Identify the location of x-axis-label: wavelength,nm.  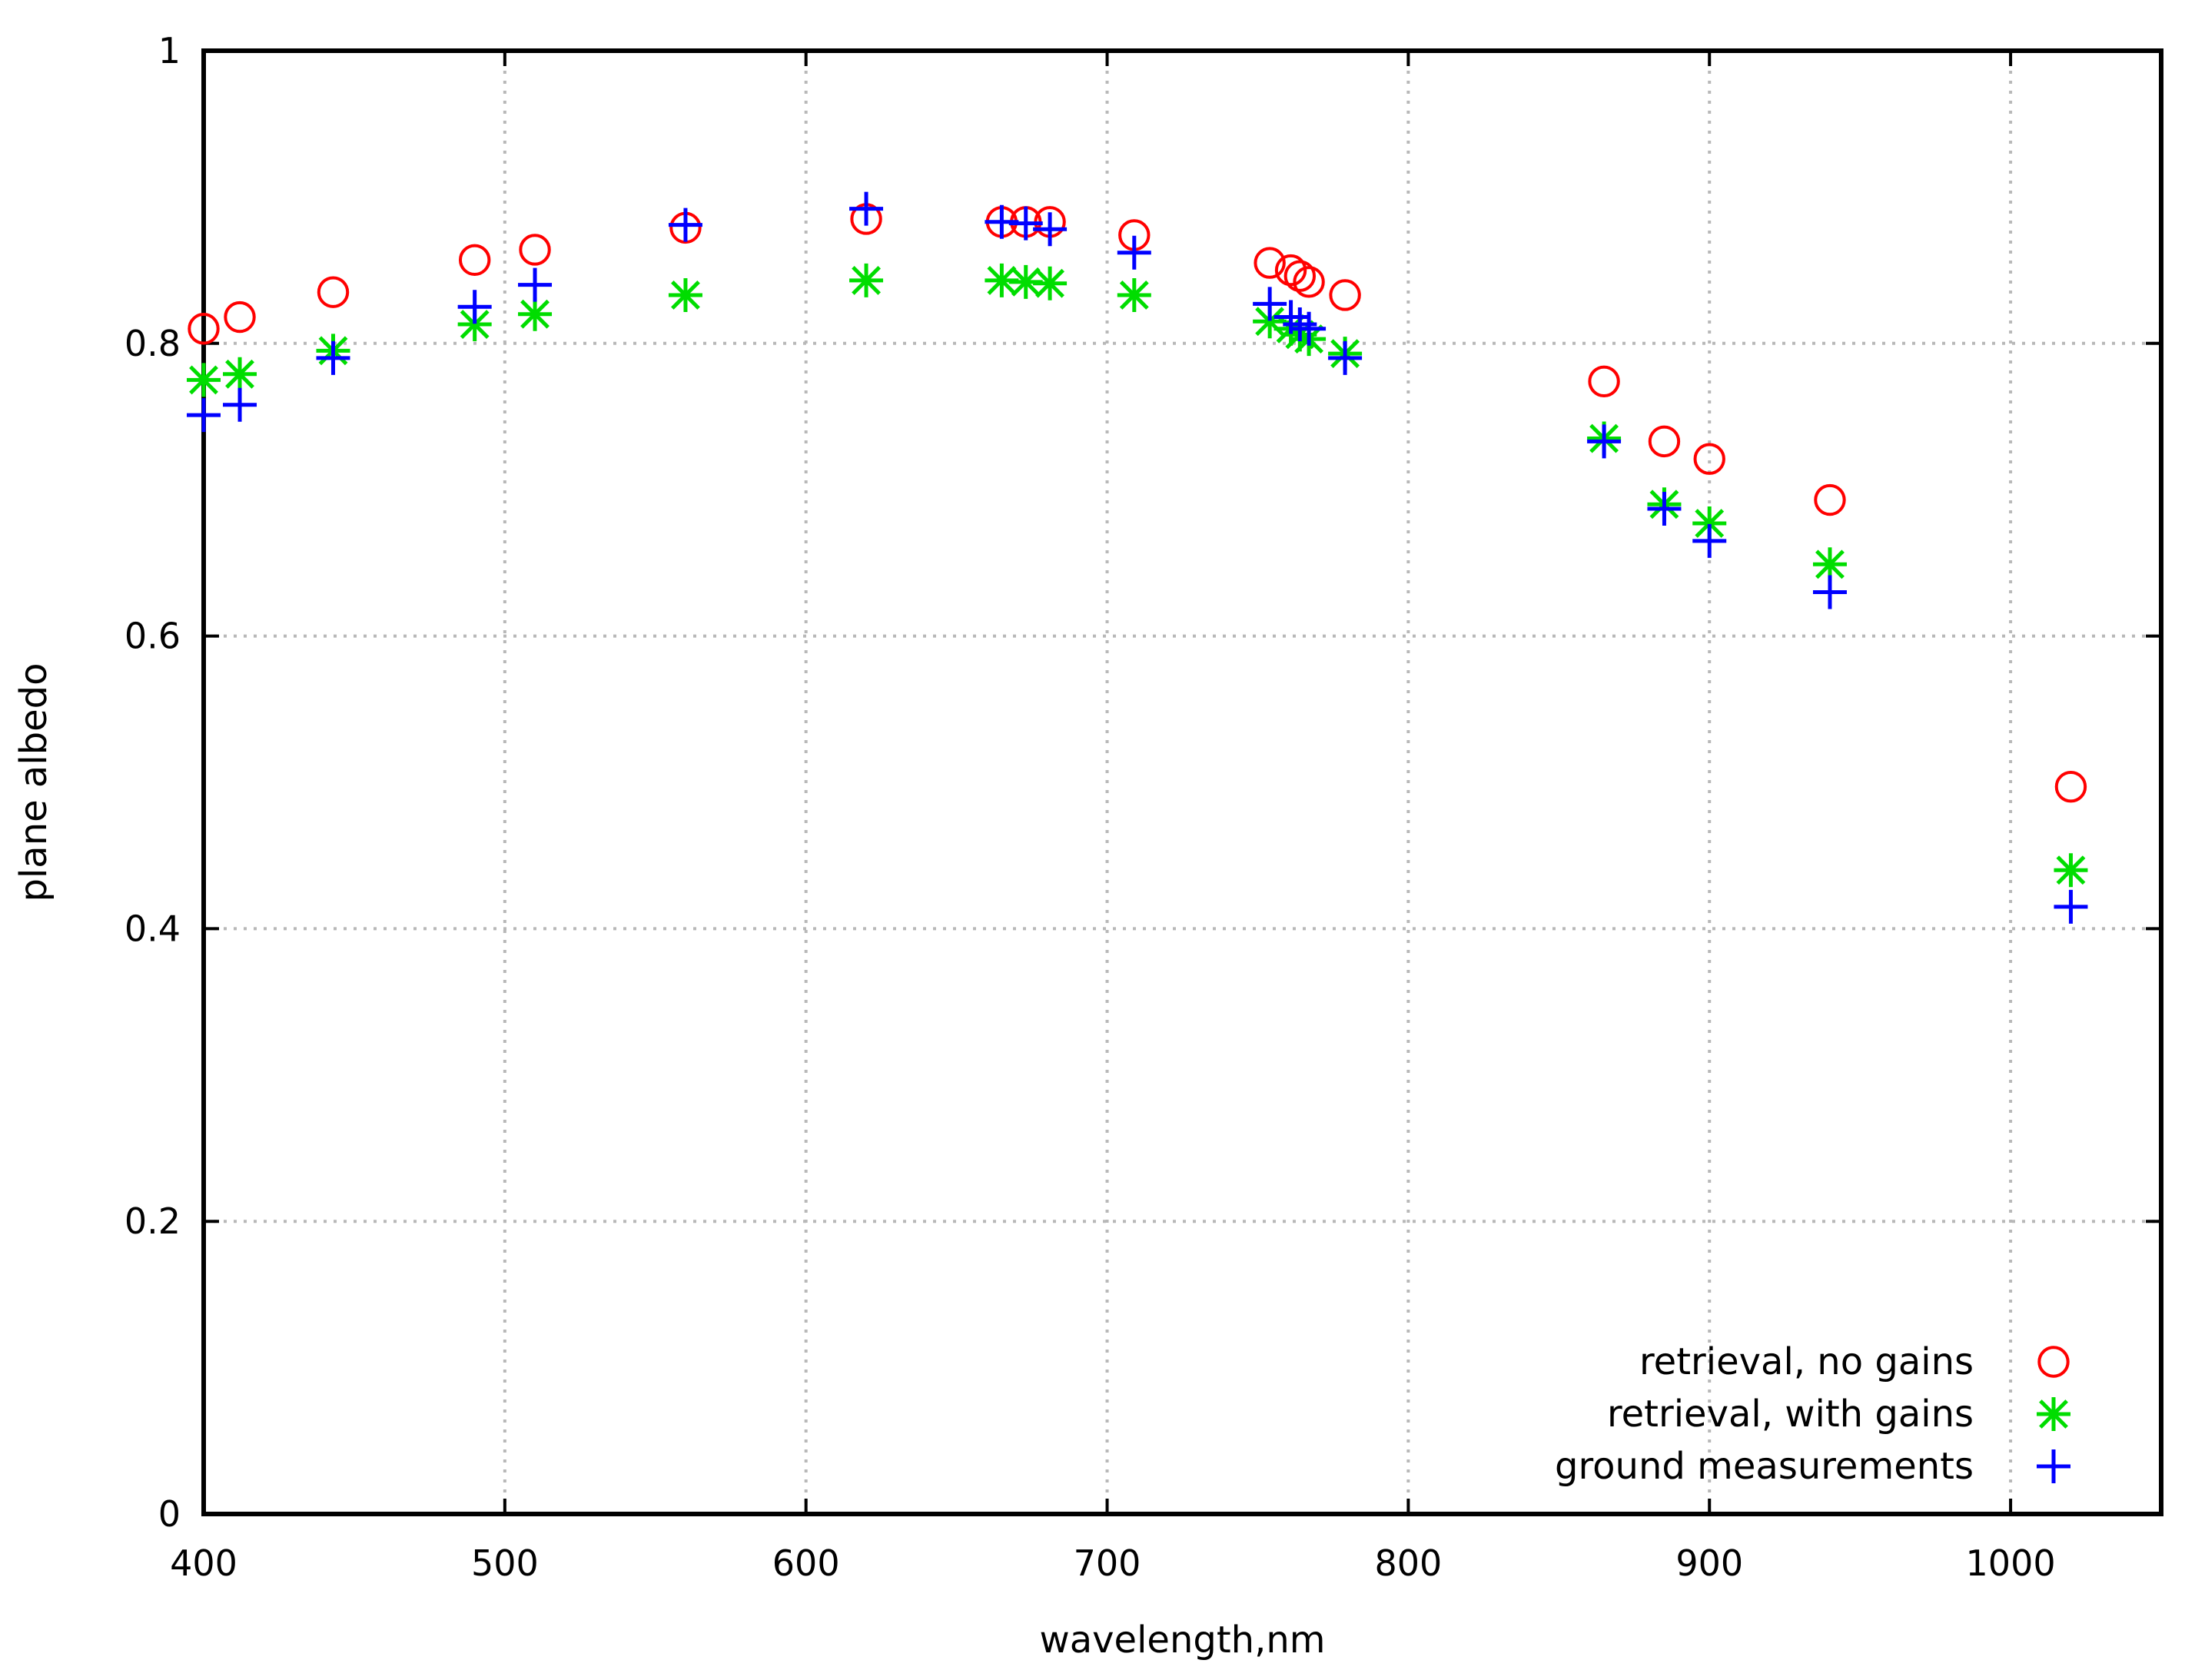
(1182, 1640).